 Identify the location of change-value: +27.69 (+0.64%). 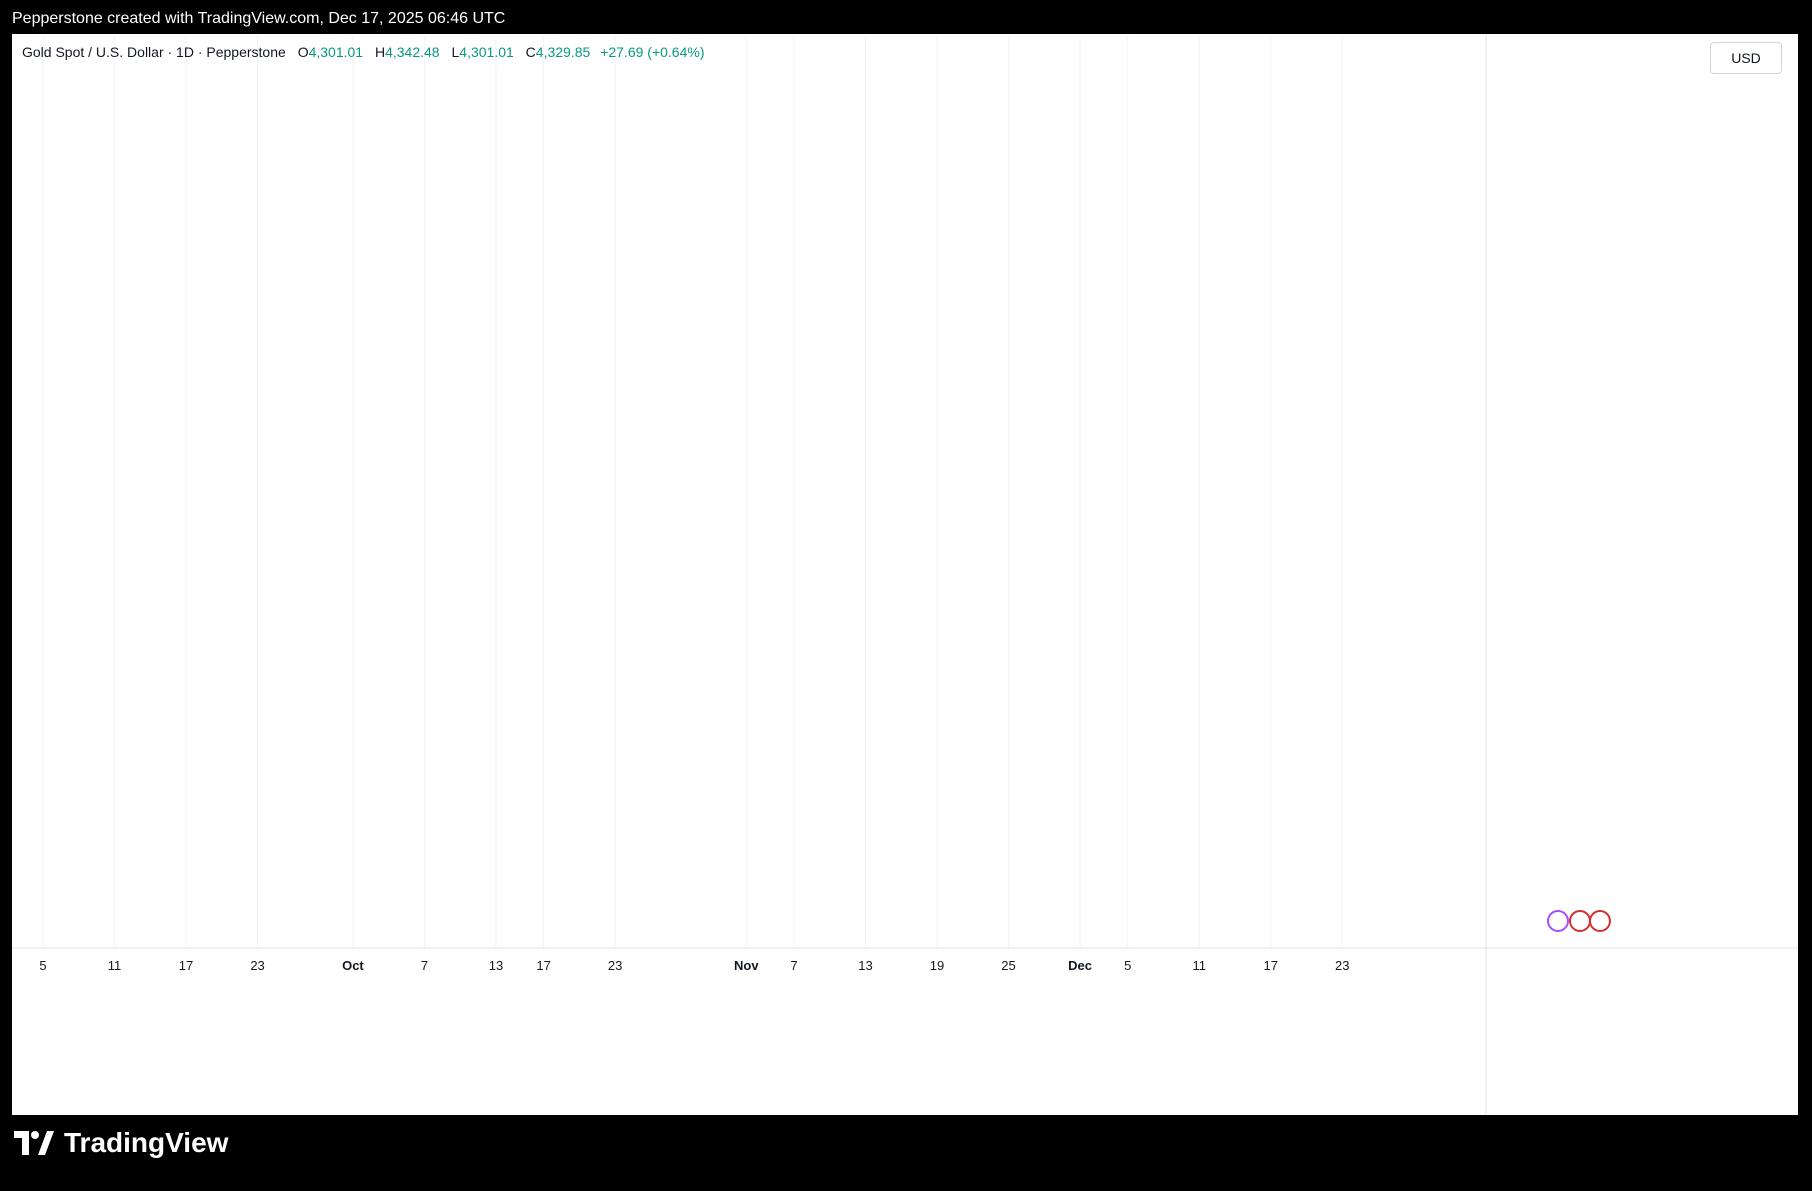
(652, 52).